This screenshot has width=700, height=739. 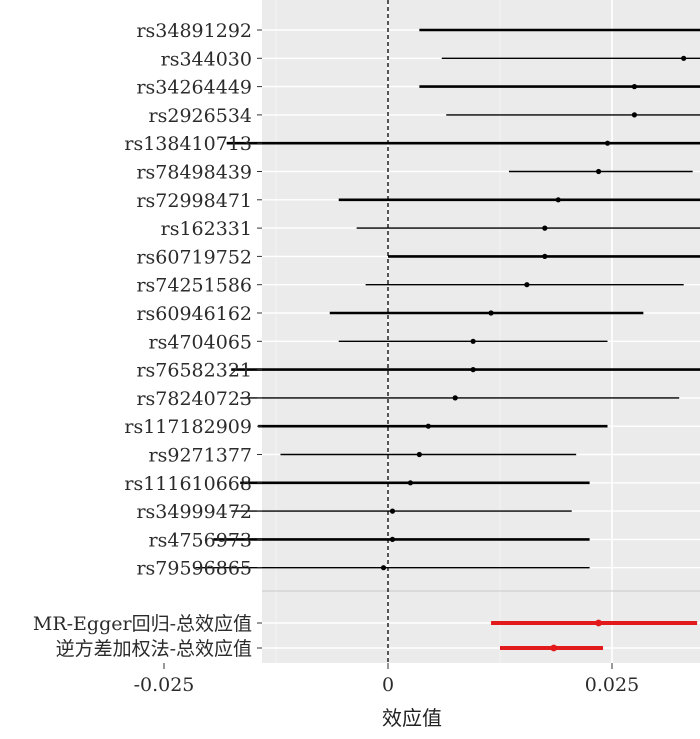 What do you see at coordinates (412, 718) in the screenshot?
I see `x-axis-title: 效应值` at bounding box center [412, 718].